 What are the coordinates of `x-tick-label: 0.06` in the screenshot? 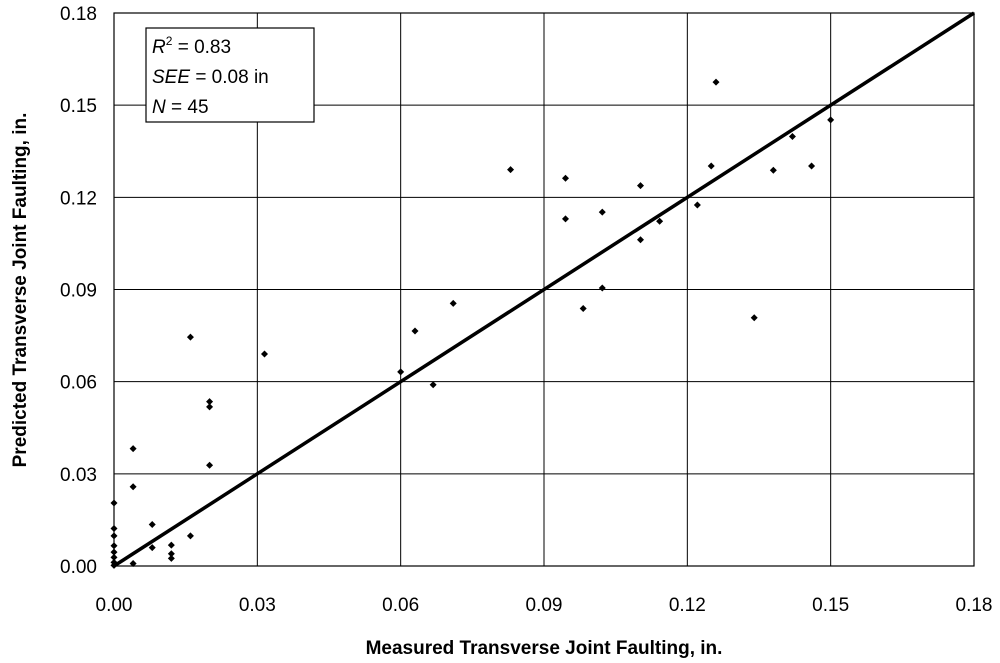 It's located at (400, 605).